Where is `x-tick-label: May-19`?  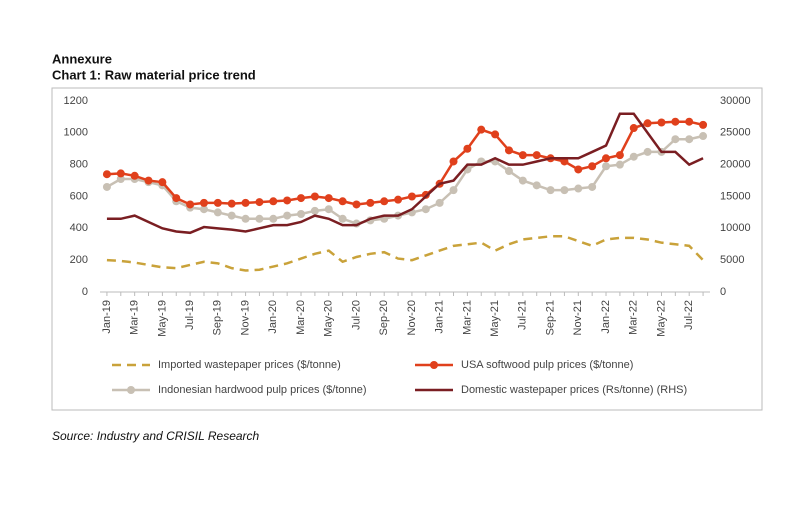 x-tick-label: May-19 is located at coordinates (162, 318).